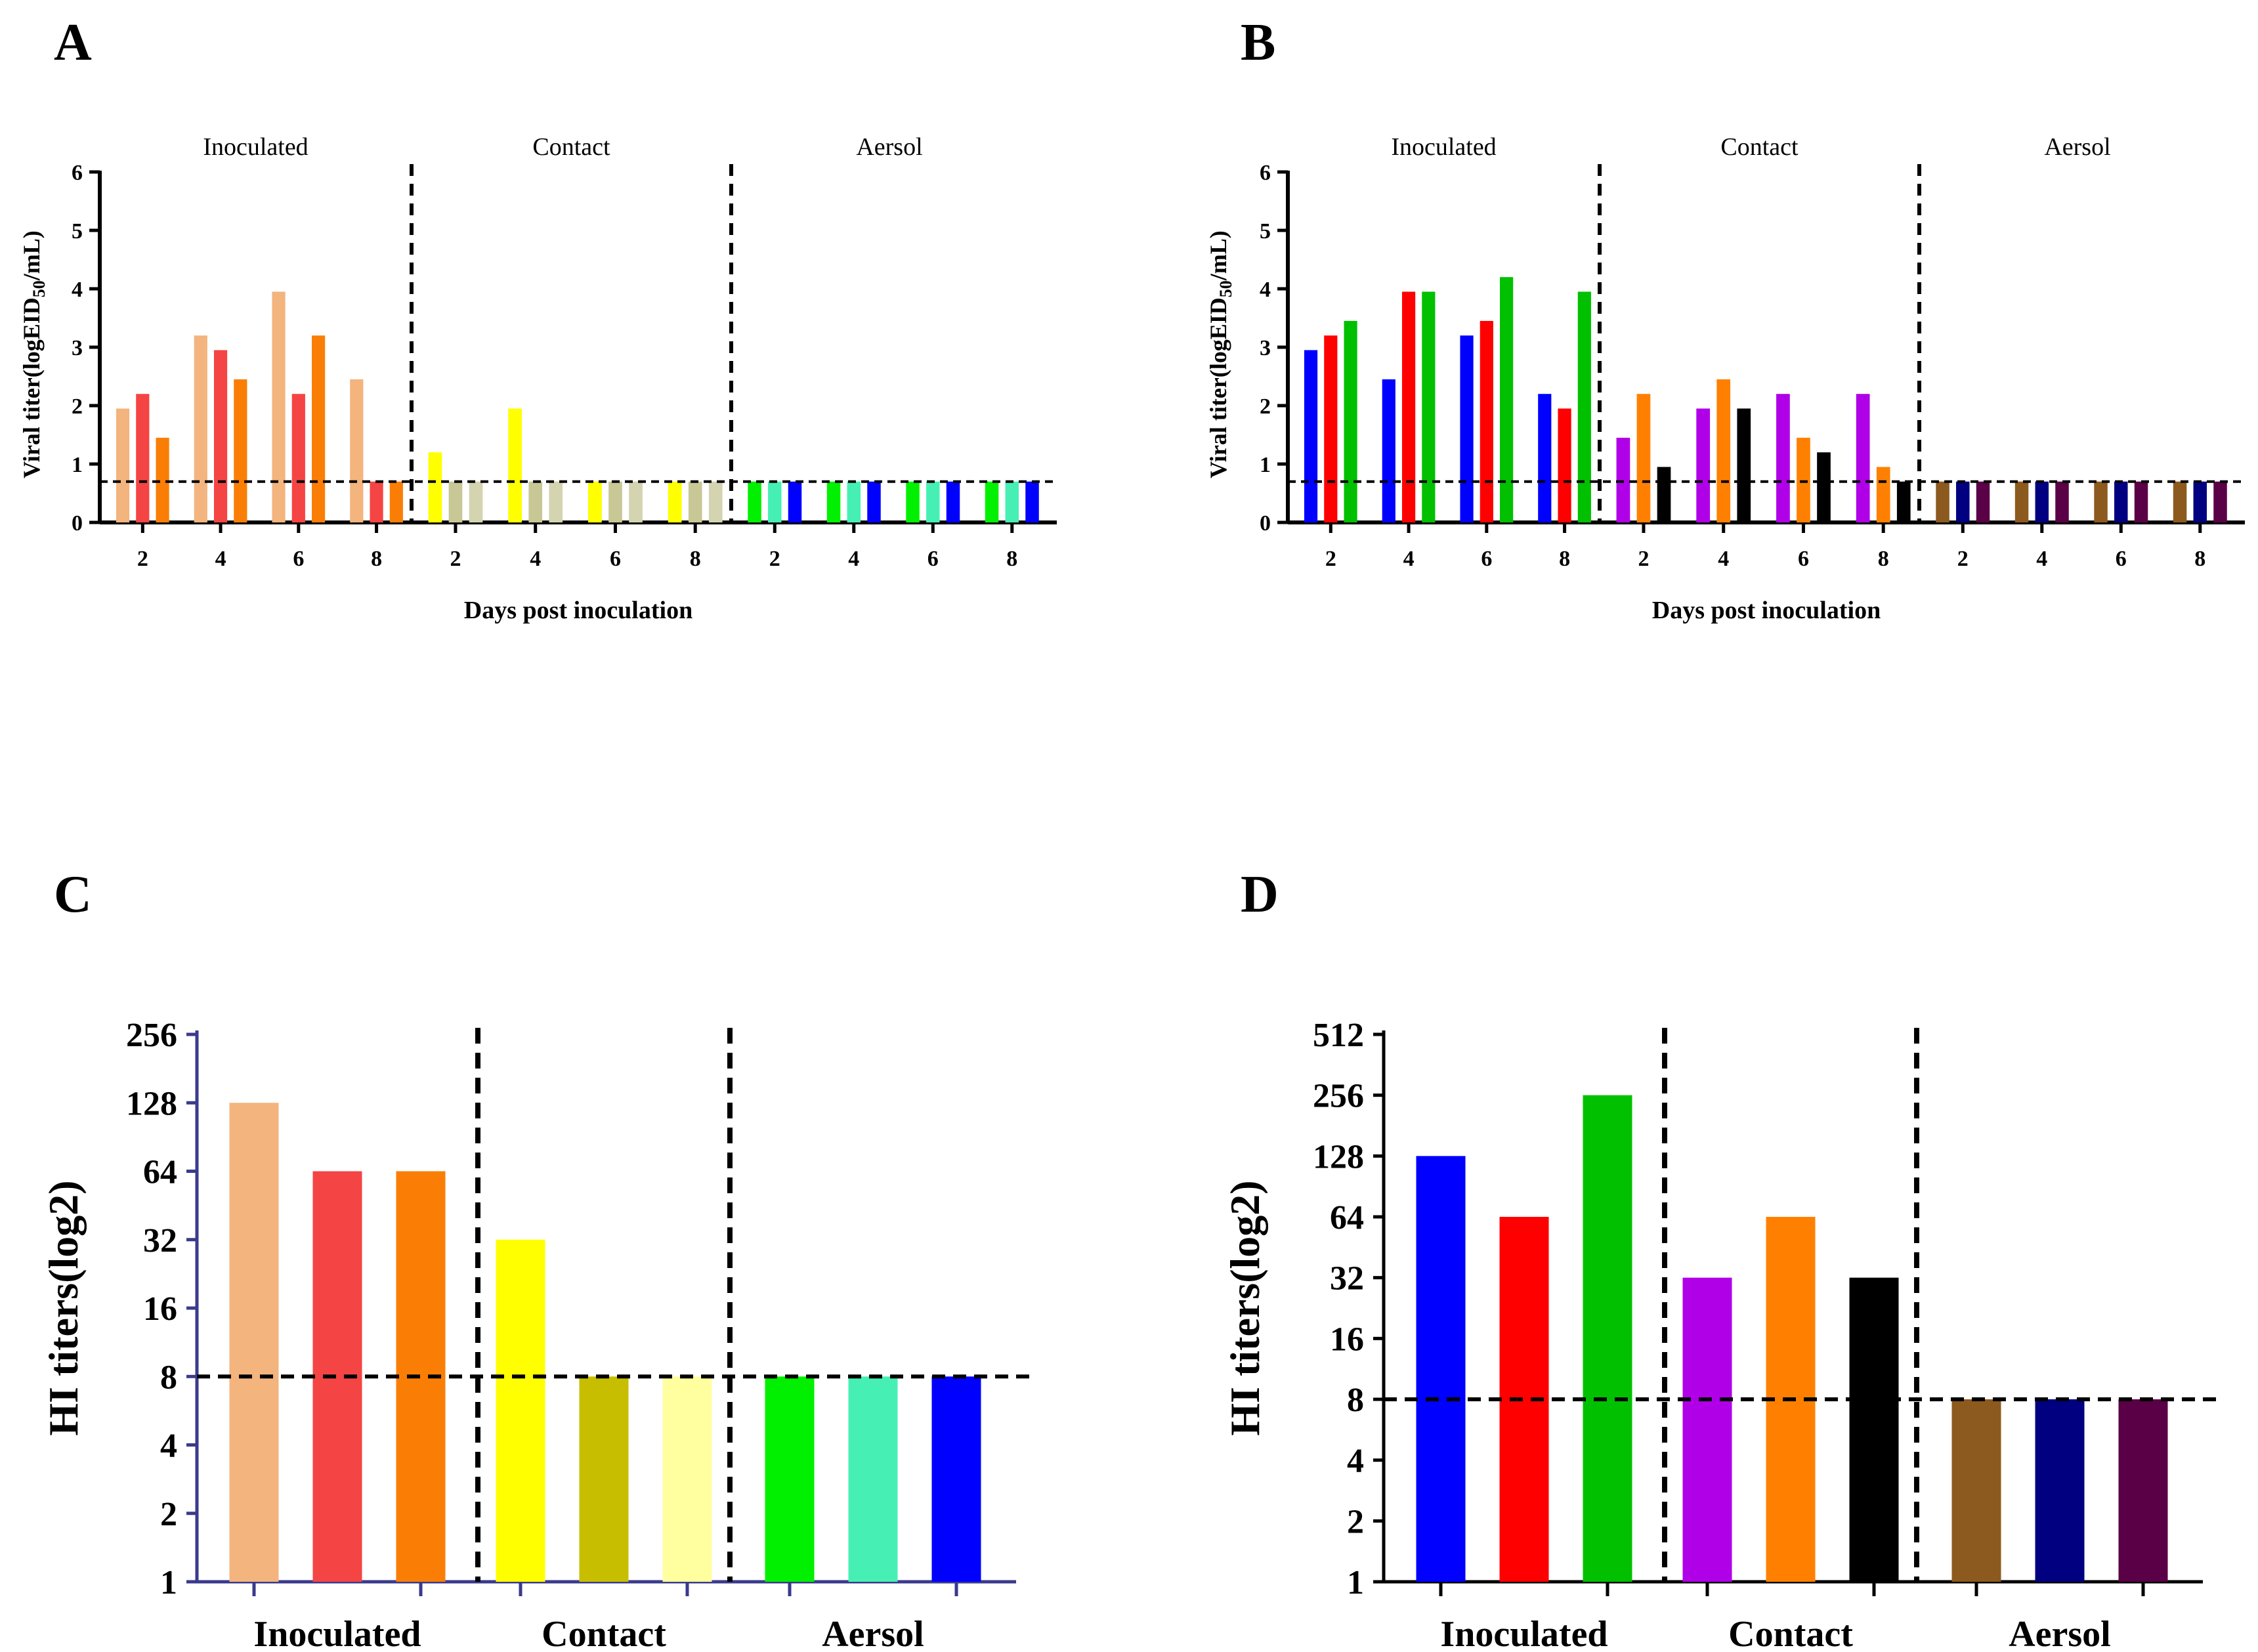 Image resolution: width=2258 pixels, height=1652 pixels. I want to click on chart-b-bar-g0-d3-s1, so click(1564, 465).